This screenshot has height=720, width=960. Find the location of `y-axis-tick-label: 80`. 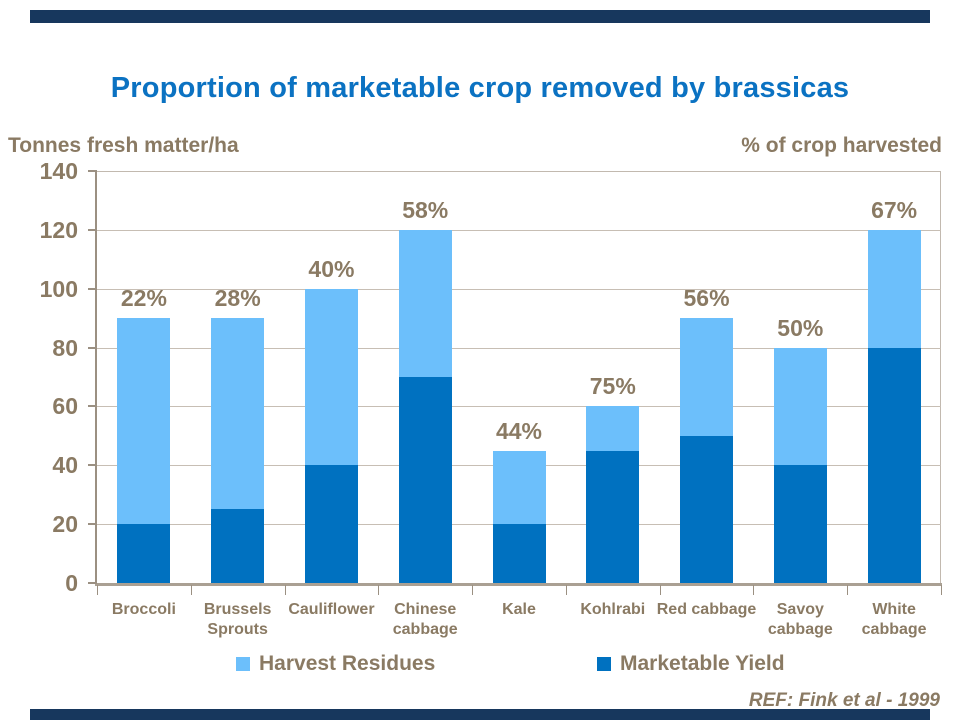

y-axis-tick-label: 80 is located at coordinates (65, 347).